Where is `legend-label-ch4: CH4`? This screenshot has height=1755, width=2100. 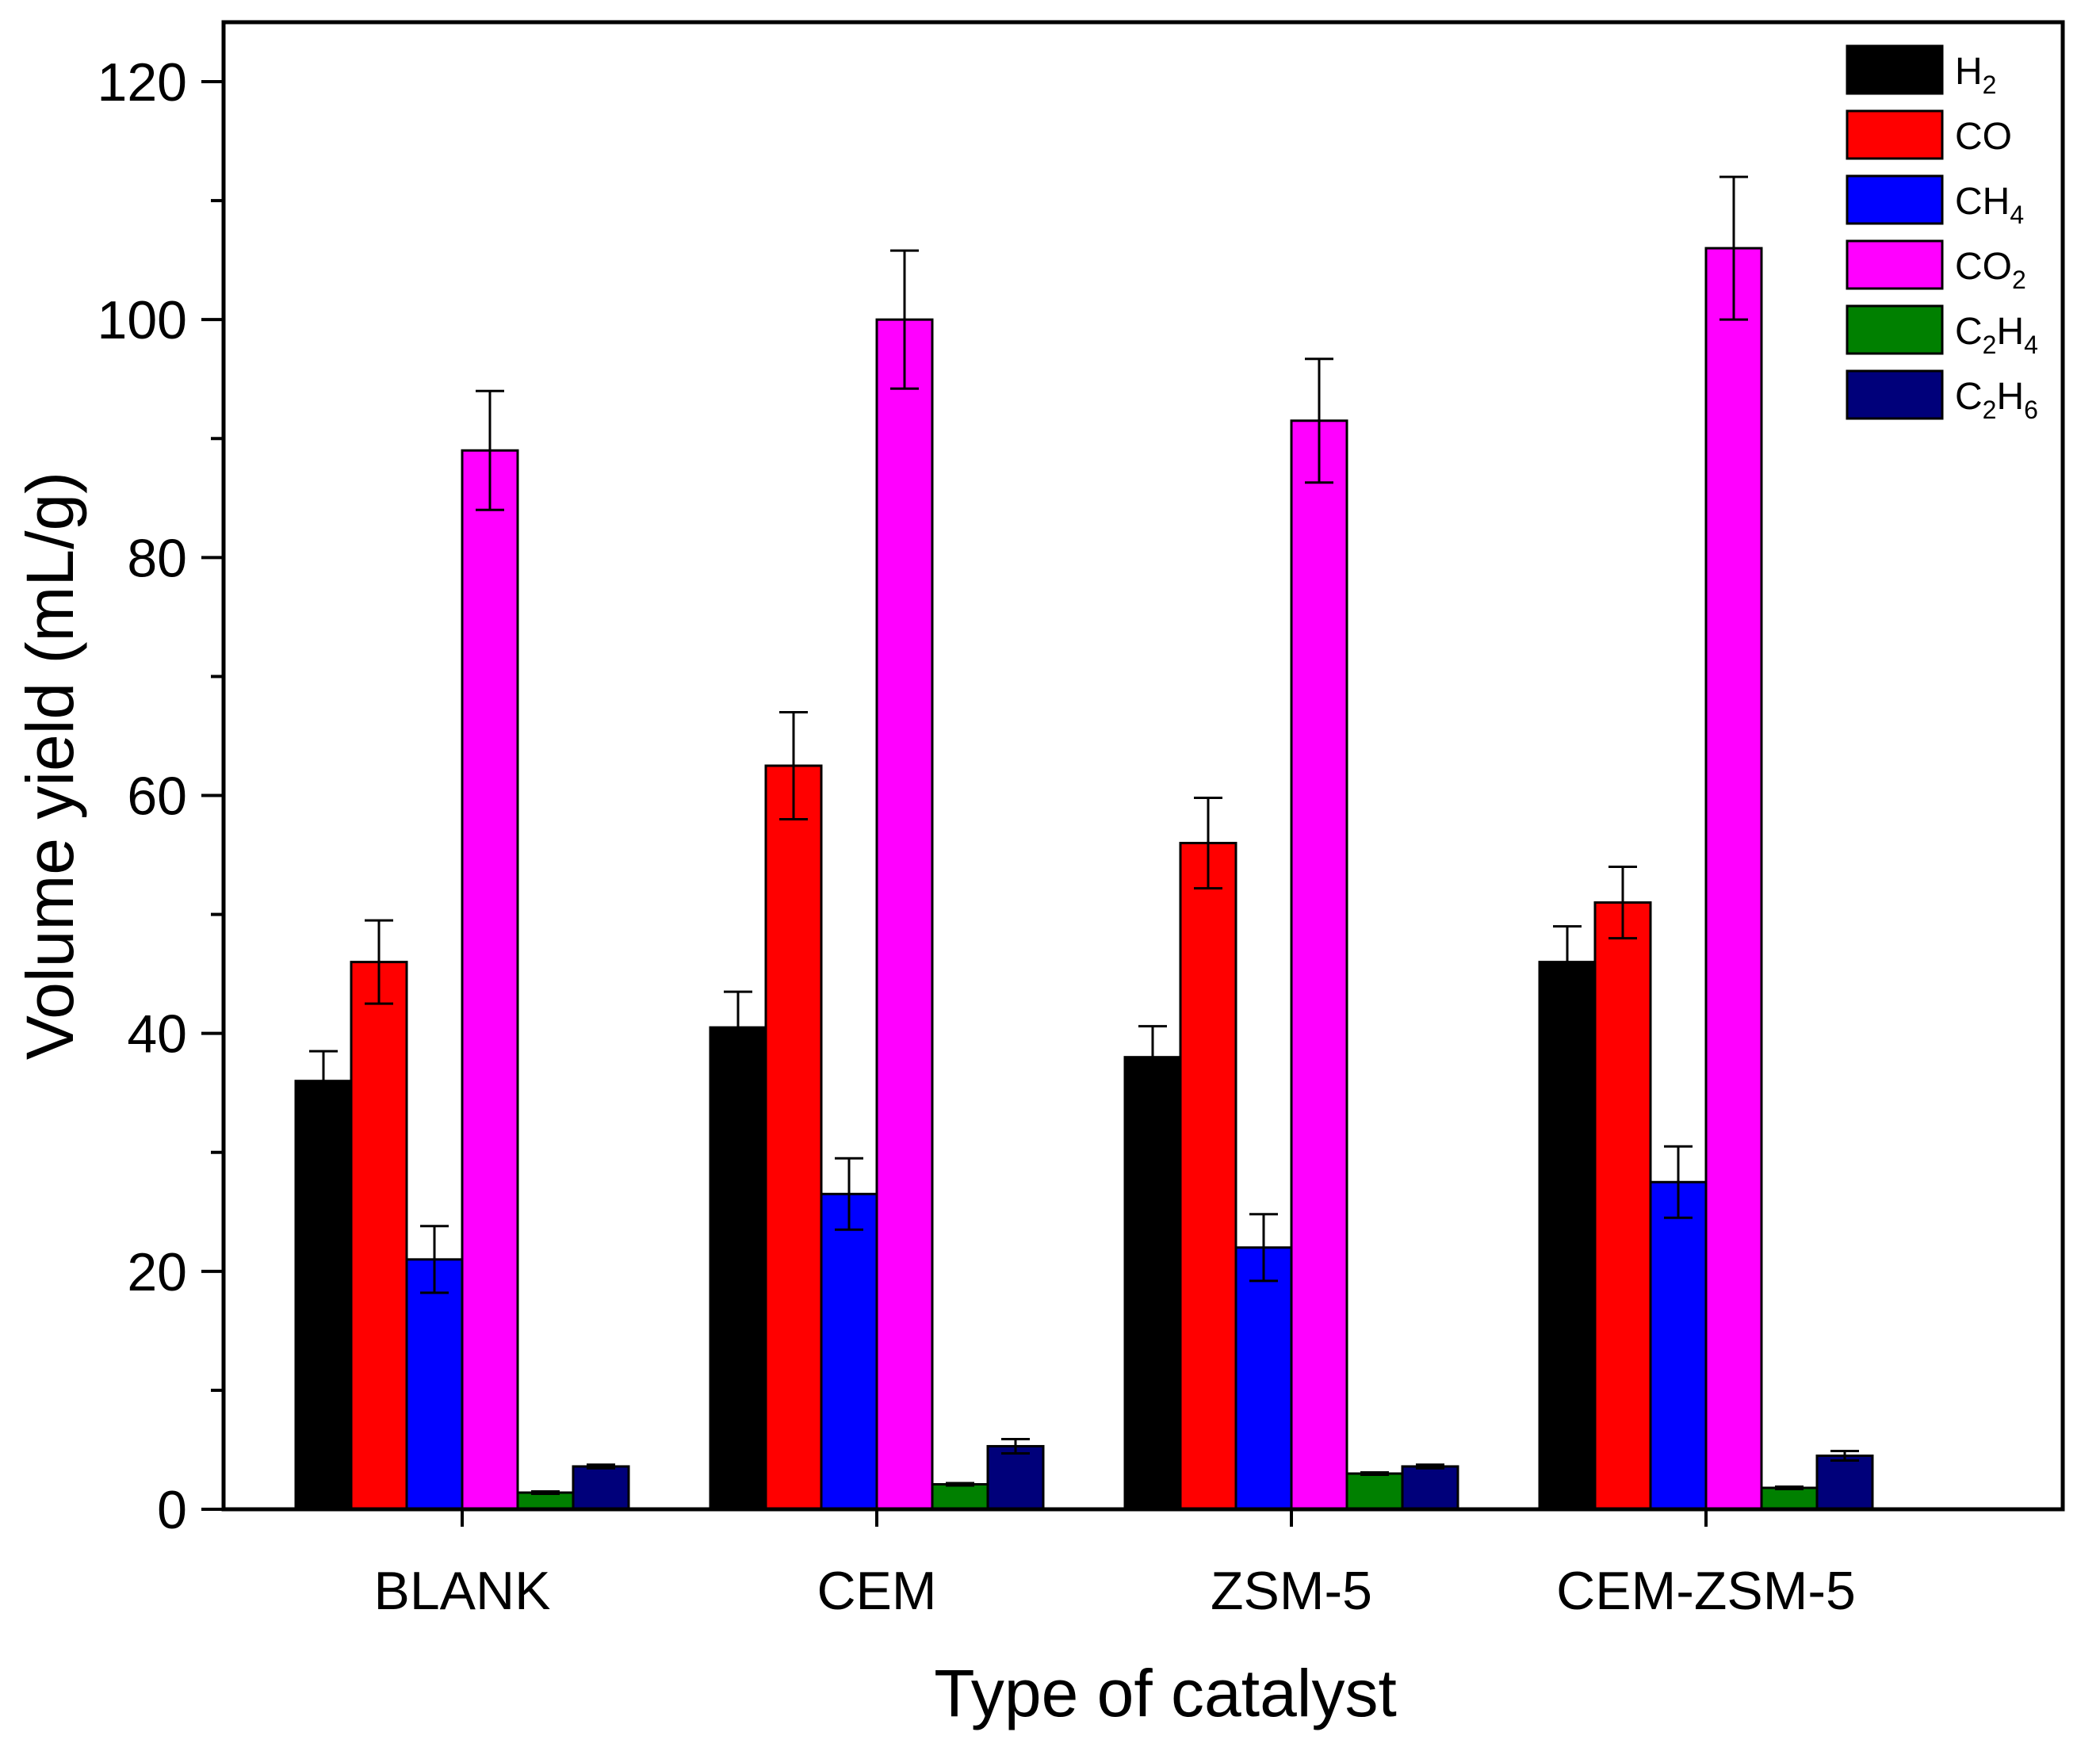 legend-label-ch4: CH4 is located at coordinates (1989, 205).